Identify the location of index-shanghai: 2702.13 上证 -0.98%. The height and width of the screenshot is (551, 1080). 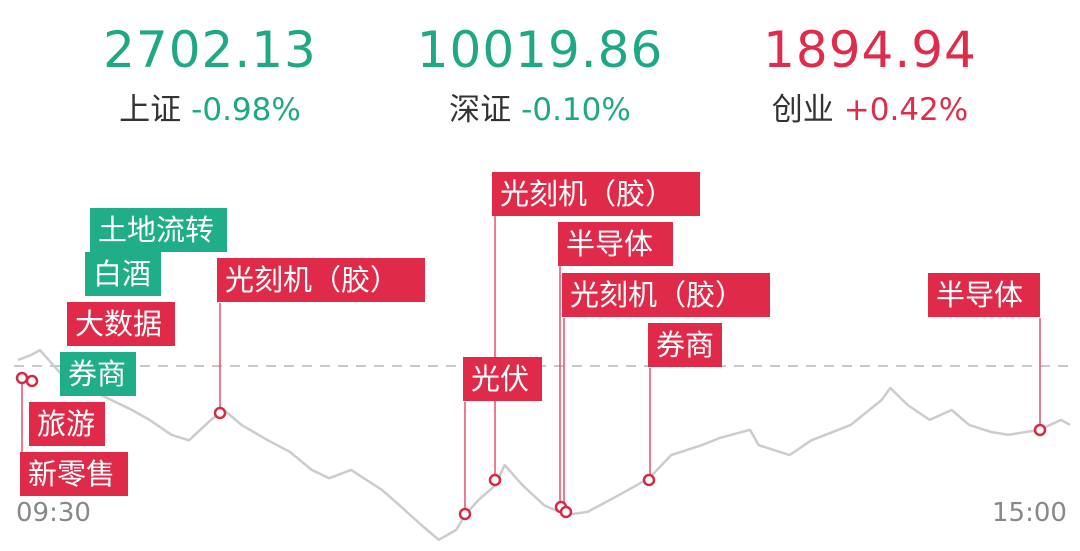
(210, 75).